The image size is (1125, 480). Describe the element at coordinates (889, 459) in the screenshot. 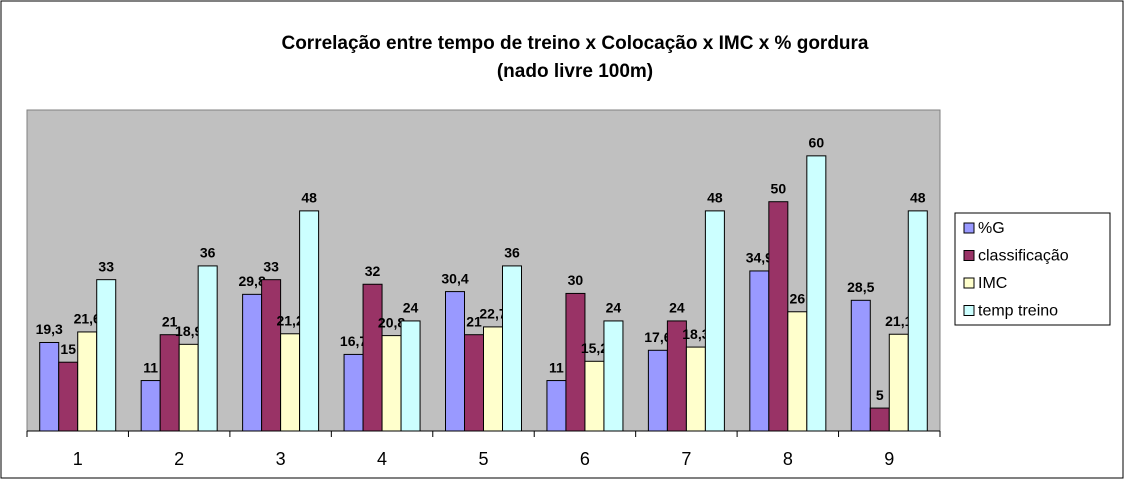

I see `x-tick-label: 9` at that location.